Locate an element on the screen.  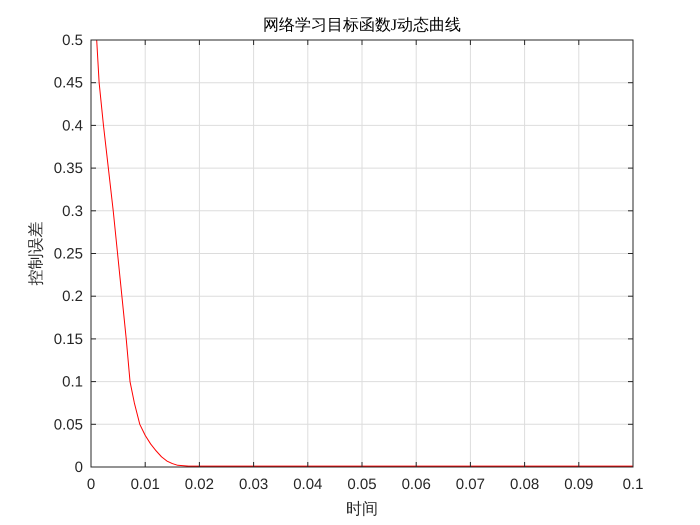
y-tick-label: 0.2 is located at coordinates (72, 297).